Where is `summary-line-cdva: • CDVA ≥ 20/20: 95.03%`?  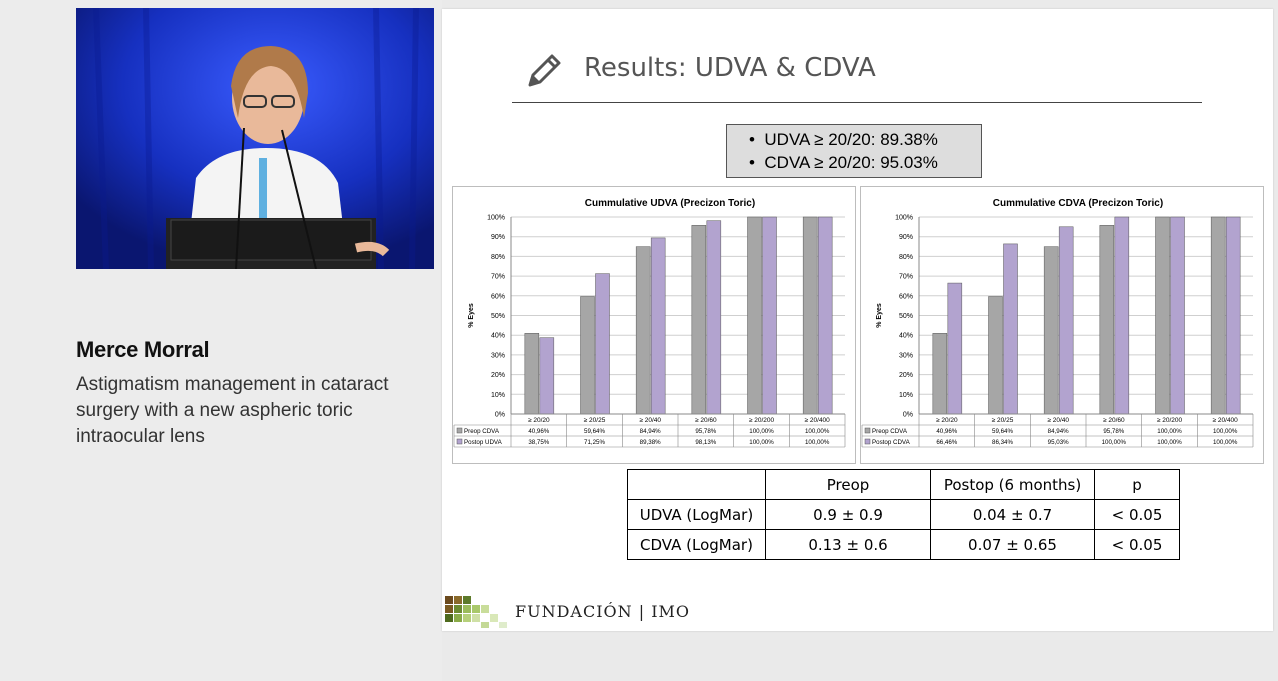 summary-line-cdva: • CDVA ≥ 20/20: 95.03% is located at coordinates (843, 162).